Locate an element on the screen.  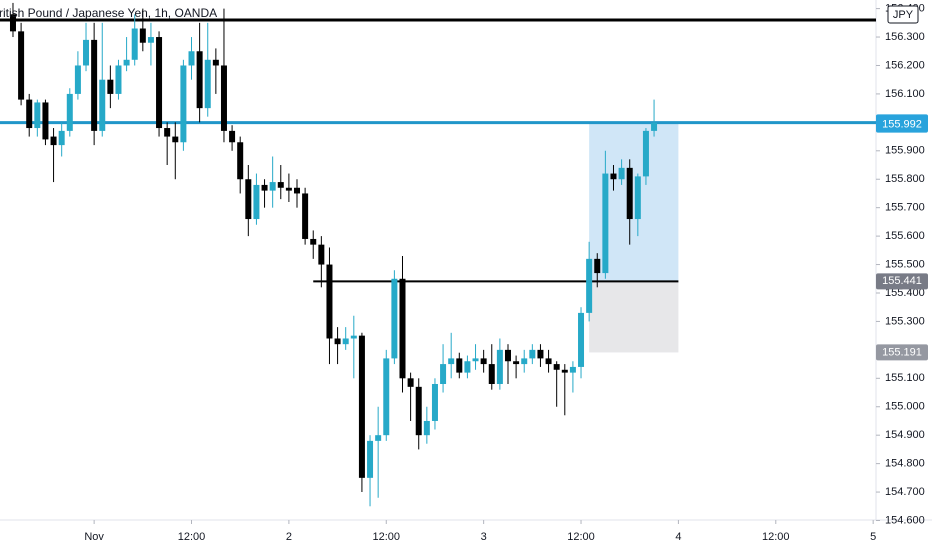
stop-zone is located at coordinates (634, 317).